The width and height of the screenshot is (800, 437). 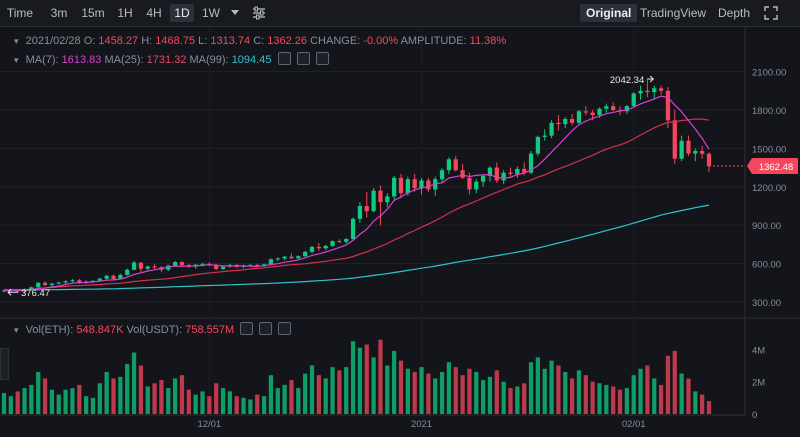 I want to click on price-axis-tick: 1800.00, so click(x=769, y=111).